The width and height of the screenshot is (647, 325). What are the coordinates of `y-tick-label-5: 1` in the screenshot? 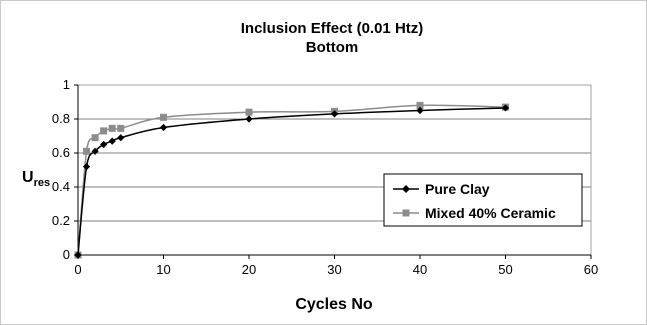 It's located at (66, 84).